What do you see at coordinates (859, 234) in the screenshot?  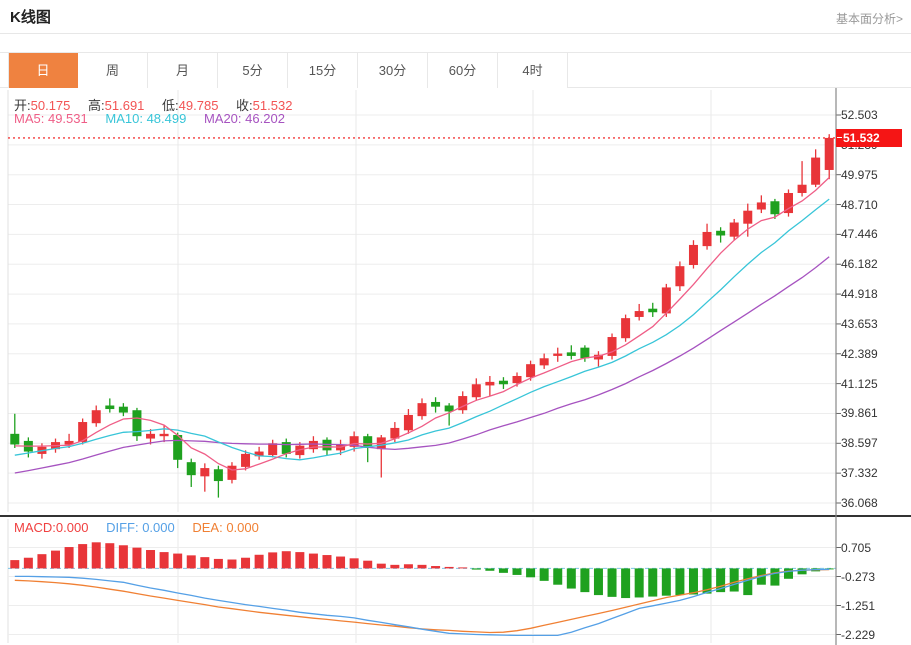 I see `price-axis-label: 47.446` at bounding box center [859, 234].